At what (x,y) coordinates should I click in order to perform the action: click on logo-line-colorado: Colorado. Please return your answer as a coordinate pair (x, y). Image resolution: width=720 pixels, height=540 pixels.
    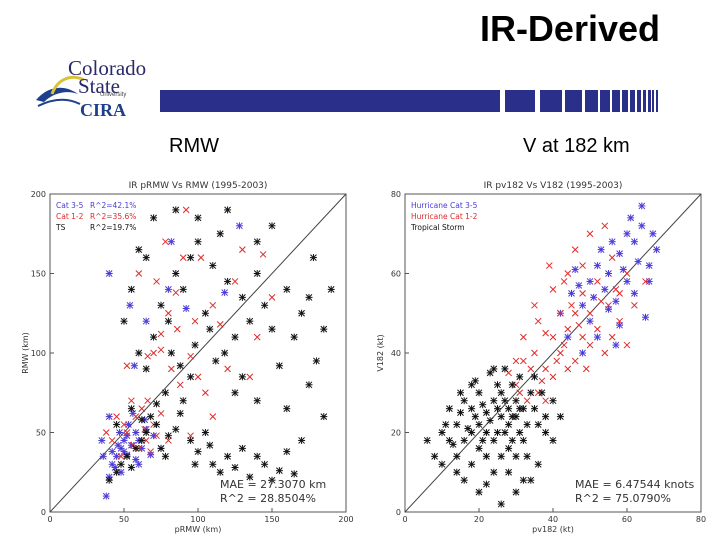
    Looking at the image, I should click on (107, 68).